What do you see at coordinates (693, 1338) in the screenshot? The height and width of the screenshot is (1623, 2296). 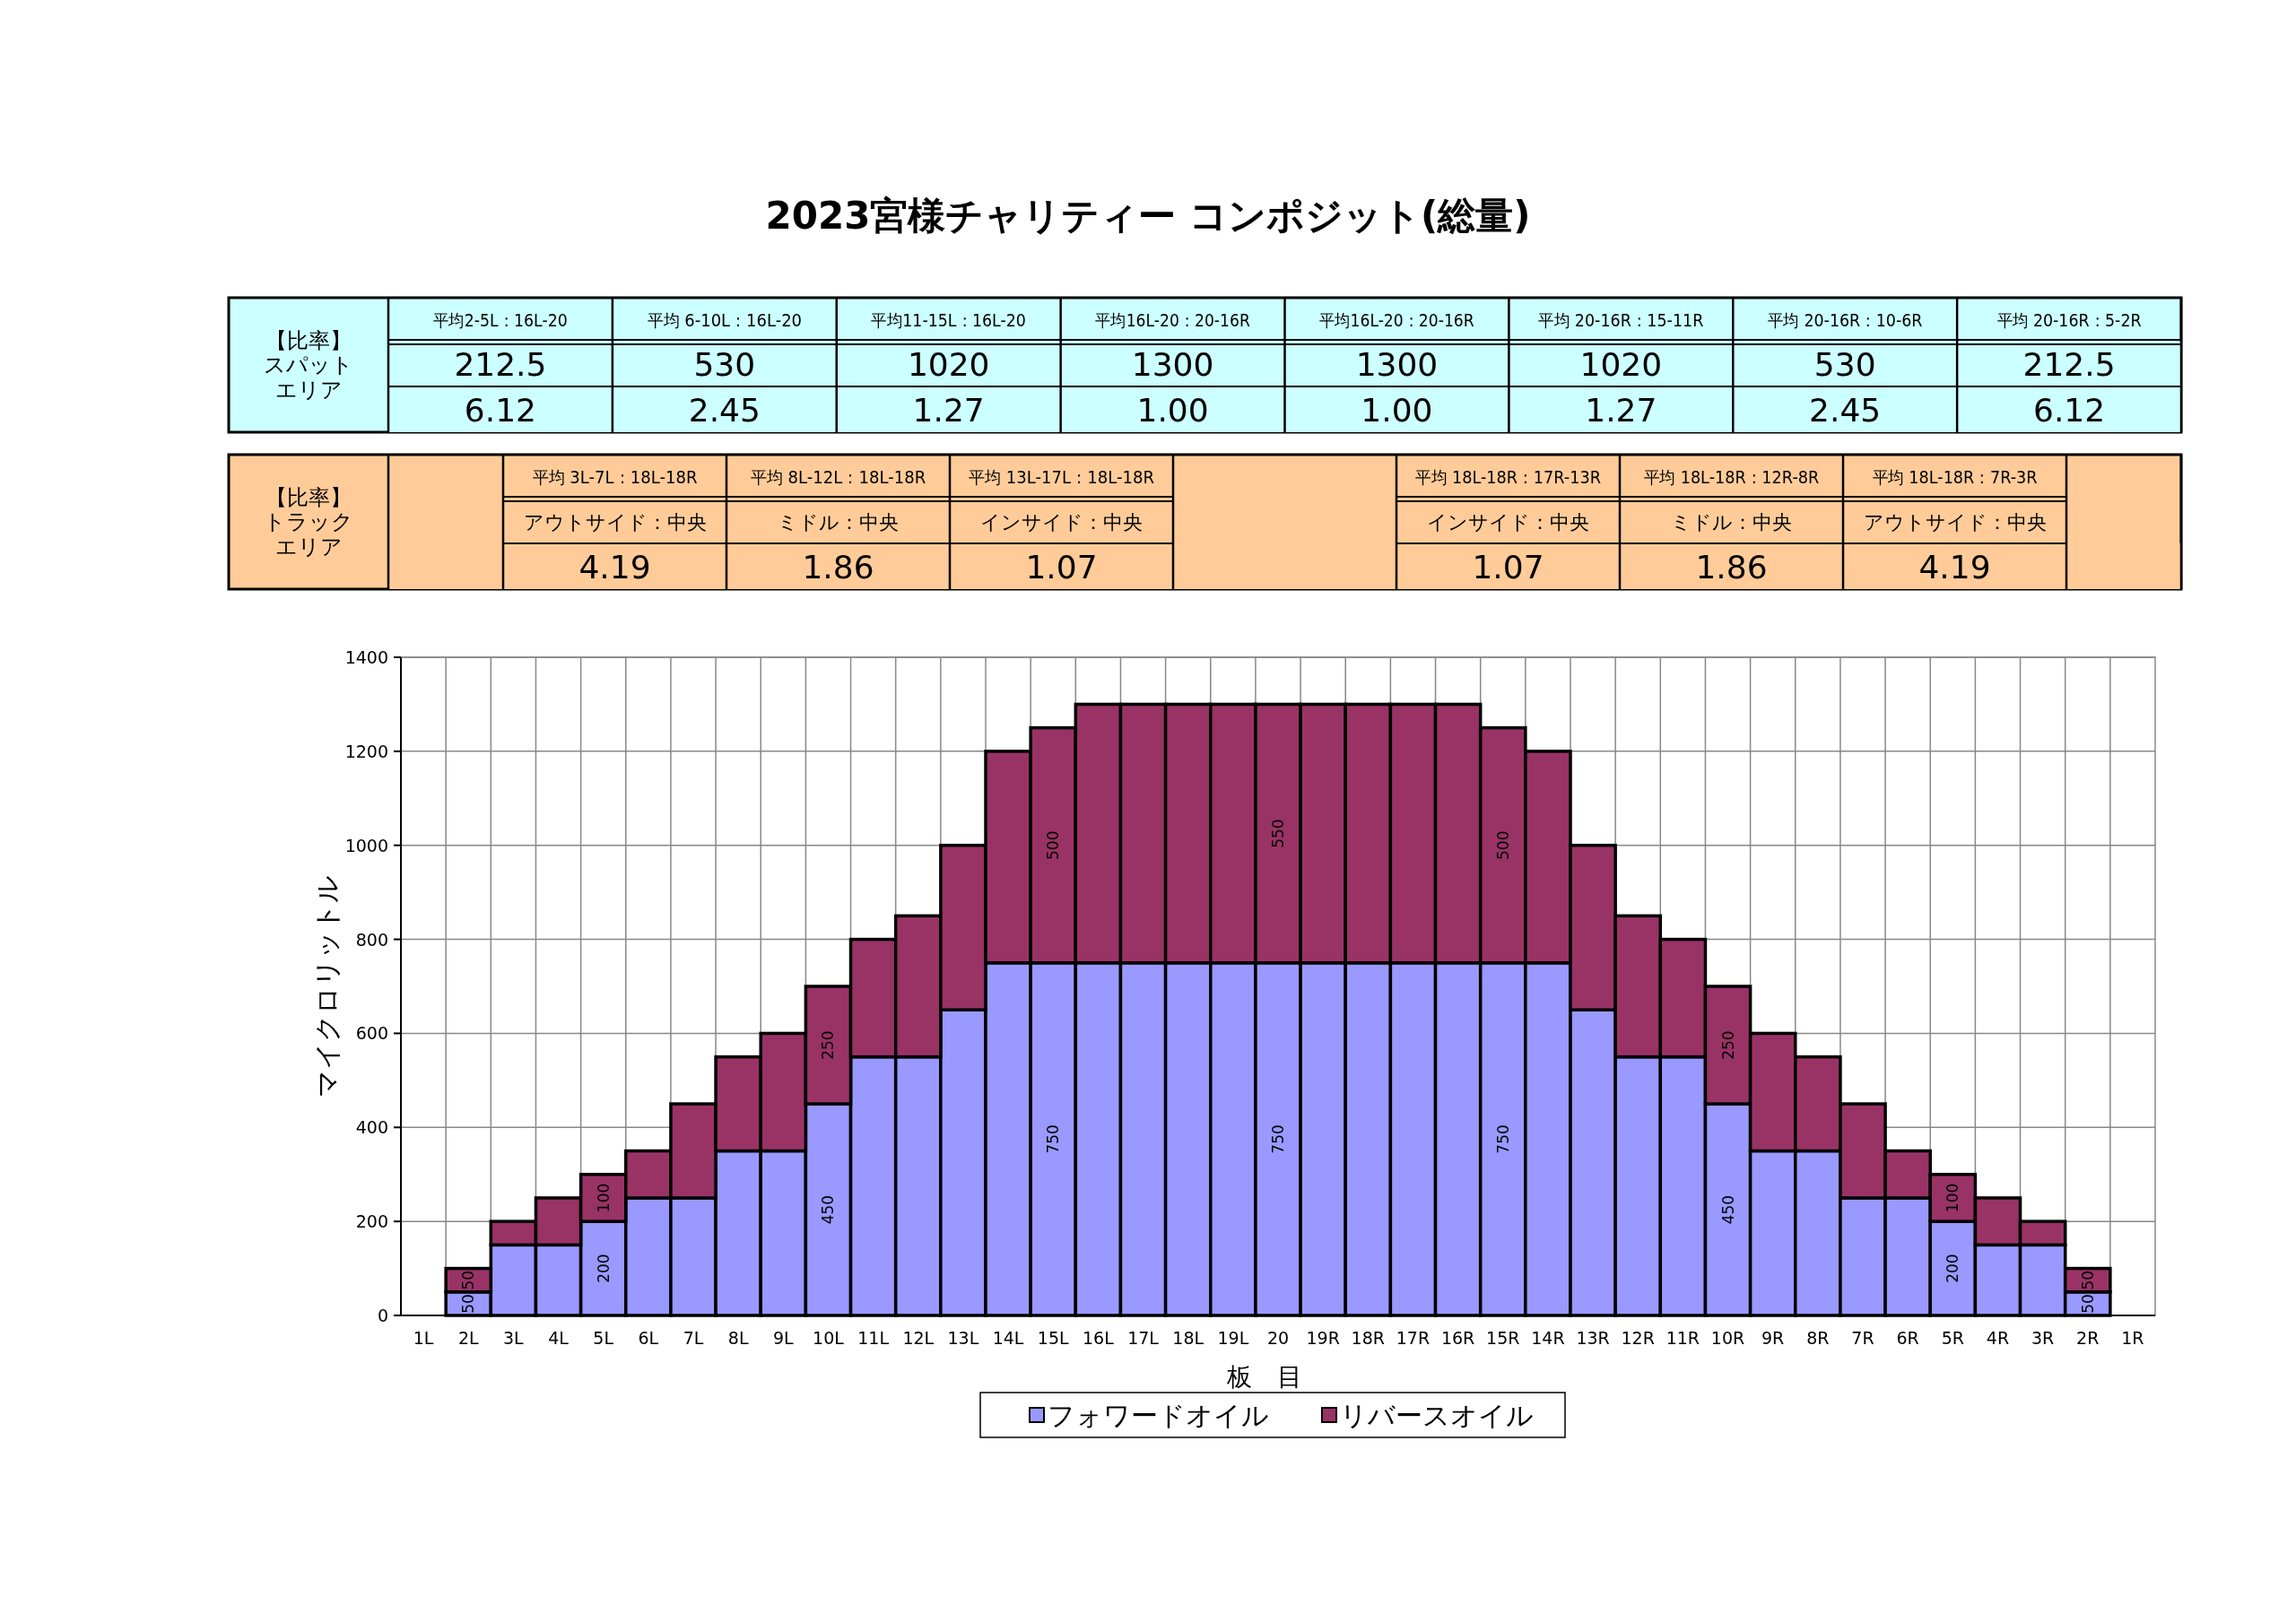 I see `x-tick-label: 7L` at bounding box center [693, 1338].